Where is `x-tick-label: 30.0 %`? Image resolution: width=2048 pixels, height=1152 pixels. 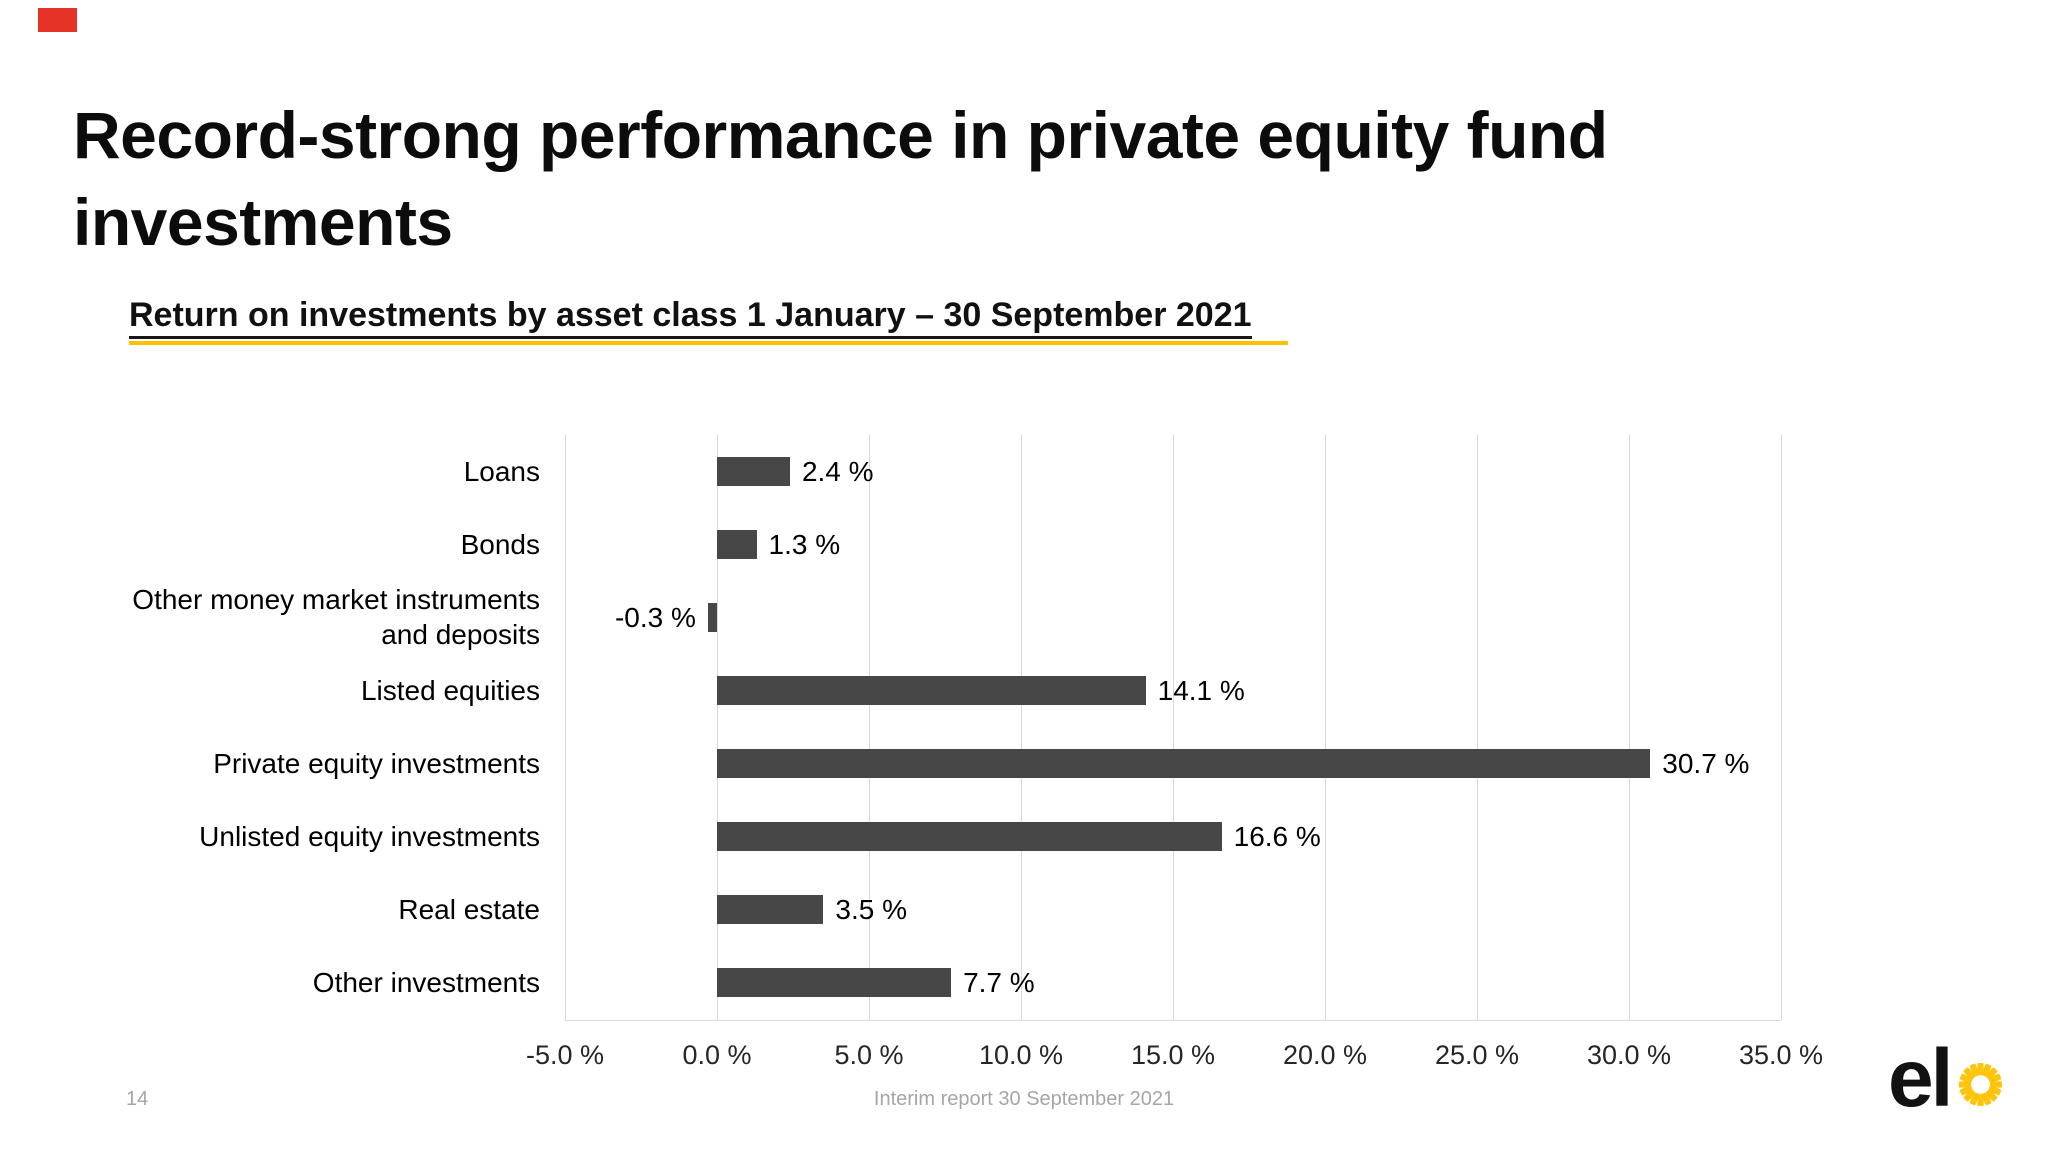 x-tick-label: 30.0 % is located at coordinates (1629, 1055).